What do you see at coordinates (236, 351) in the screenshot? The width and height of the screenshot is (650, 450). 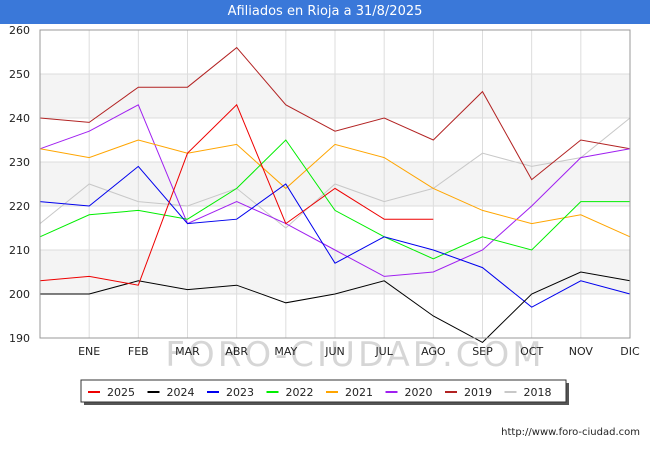 I see `x-tick-label: ABR` at bounding box center [236, 351].